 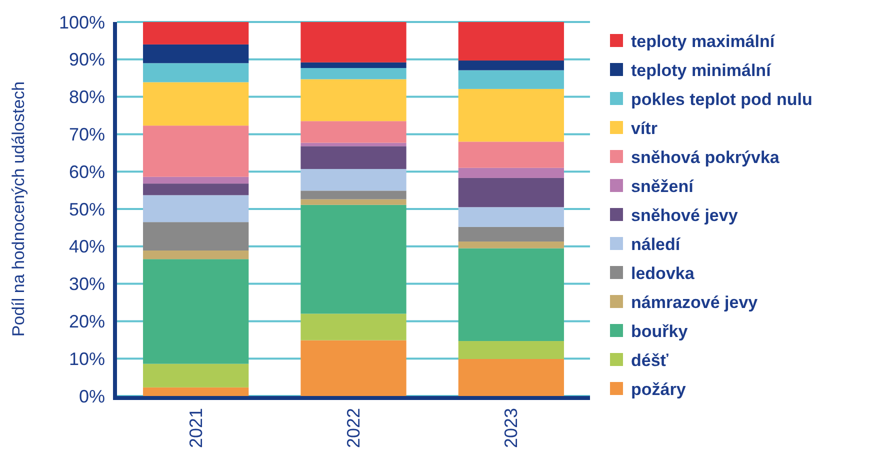 I want to click on y-tick-label: 50%, so click(x=86, y=209).